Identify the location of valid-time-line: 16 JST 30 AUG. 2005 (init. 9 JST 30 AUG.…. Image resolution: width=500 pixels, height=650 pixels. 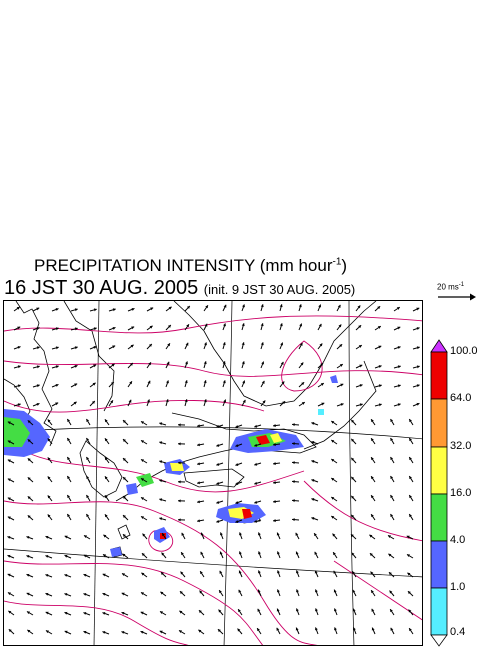
(179, 288).